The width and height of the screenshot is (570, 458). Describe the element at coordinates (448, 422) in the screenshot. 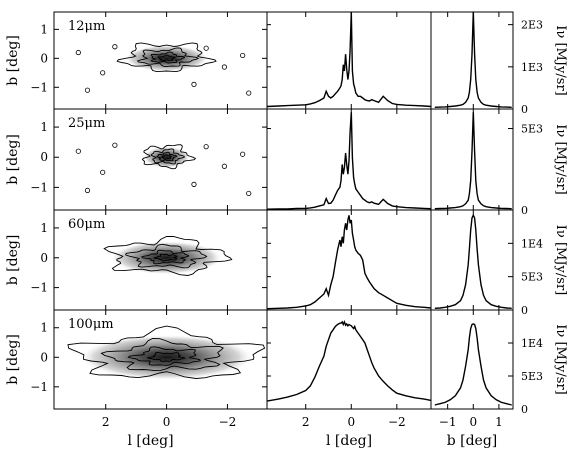

I see `bprof-xtick-label: −1` at that location.